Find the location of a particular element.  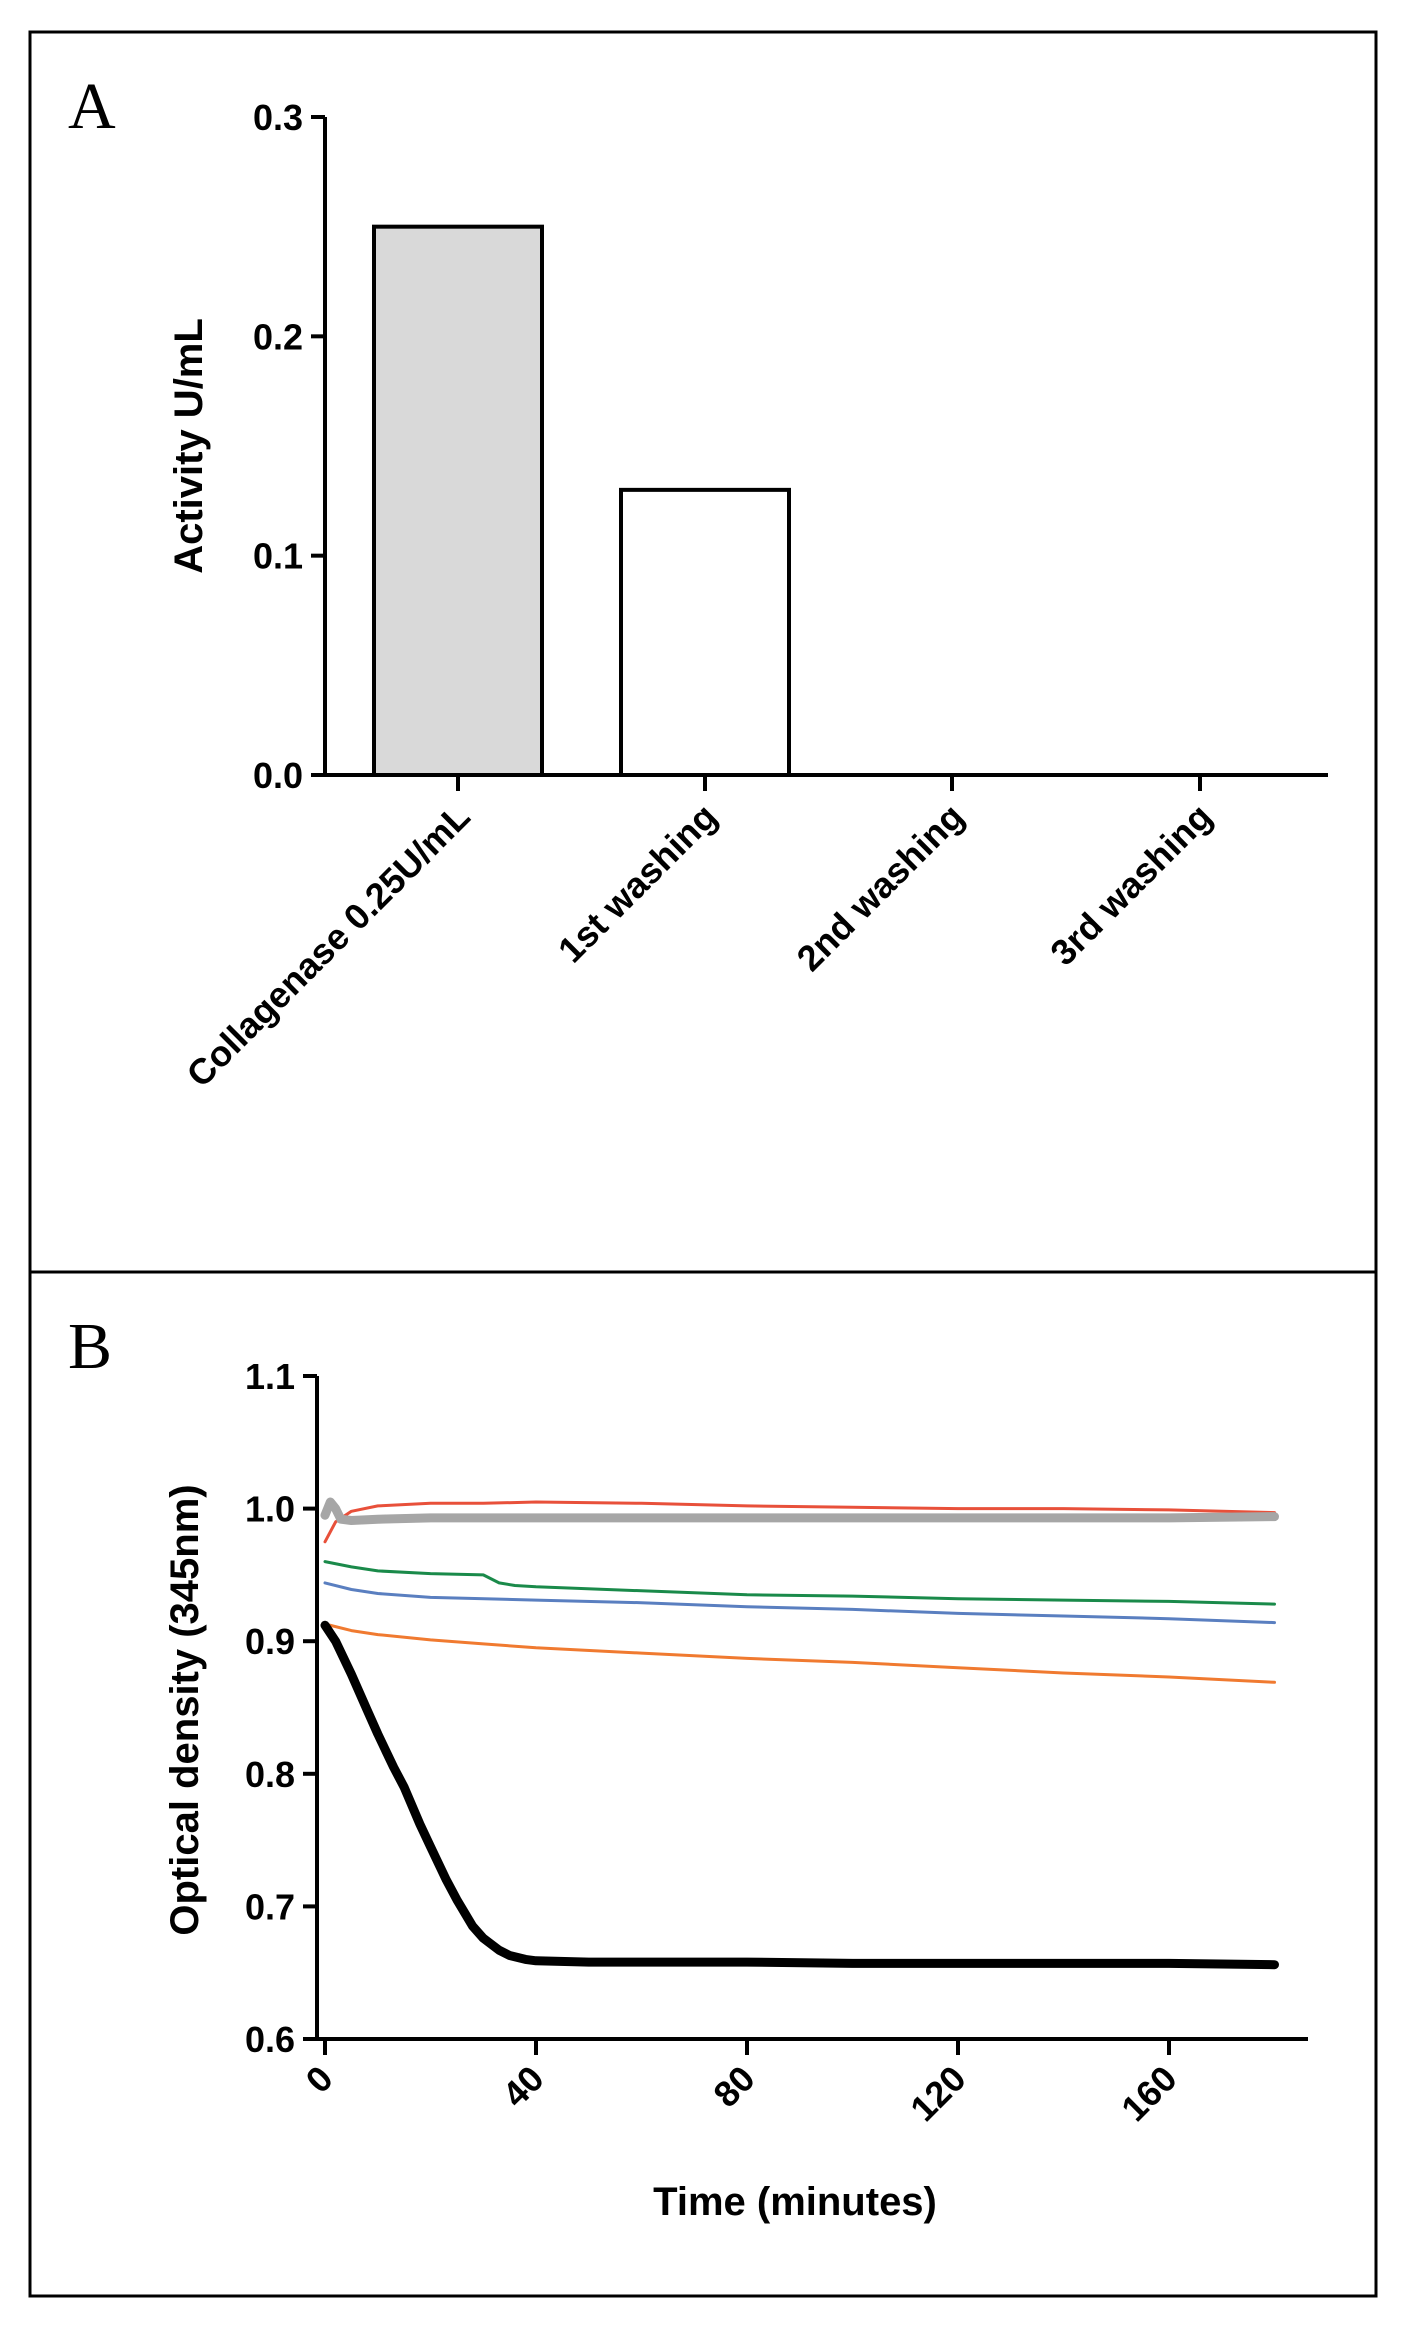

y-tick-label: 0.3 is located at coordinates (278, 117).